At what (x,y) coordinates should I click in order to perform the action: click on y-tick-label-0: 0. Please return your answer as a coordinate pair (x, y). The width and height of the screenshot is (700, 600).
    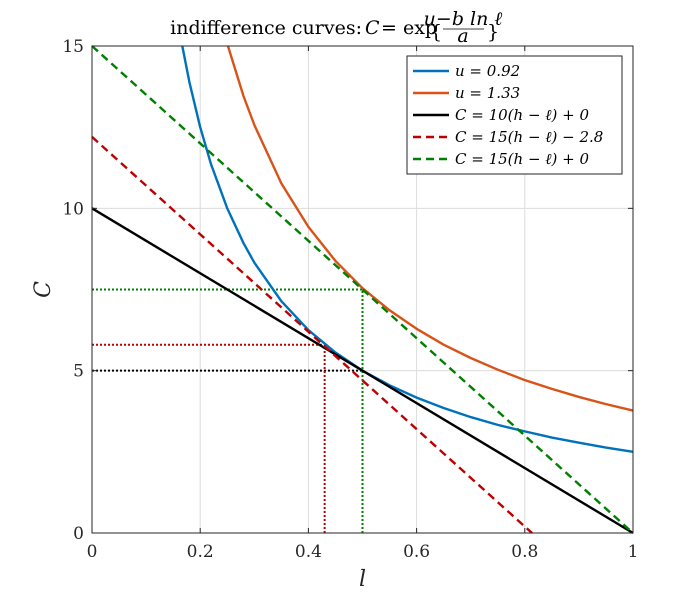
    Looking at the image, I should click on (78, 534).